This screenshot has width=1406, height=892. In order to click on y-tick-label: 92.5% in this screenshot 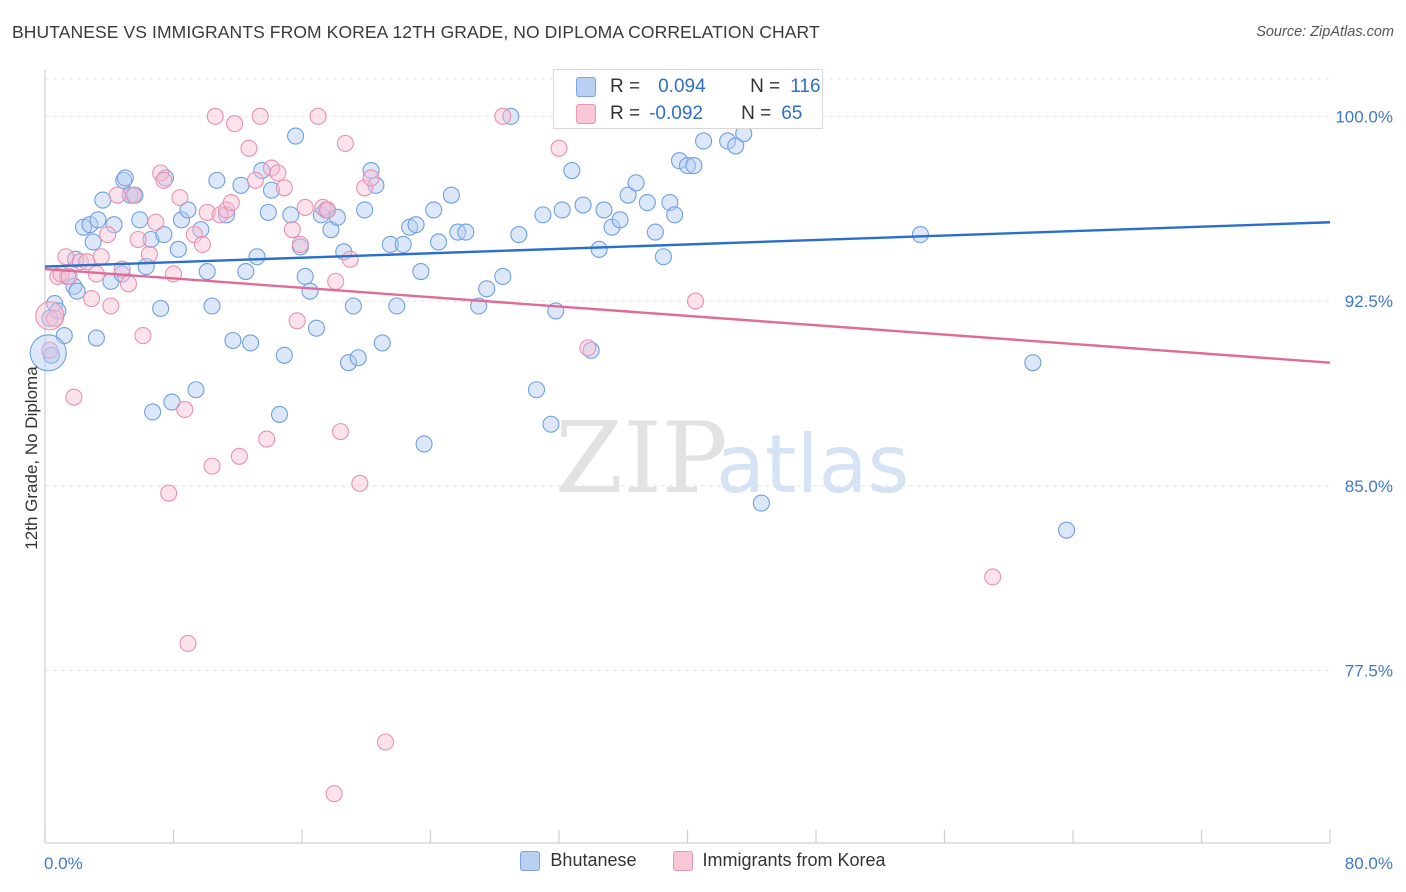, I will do `click(1369, 301)`.